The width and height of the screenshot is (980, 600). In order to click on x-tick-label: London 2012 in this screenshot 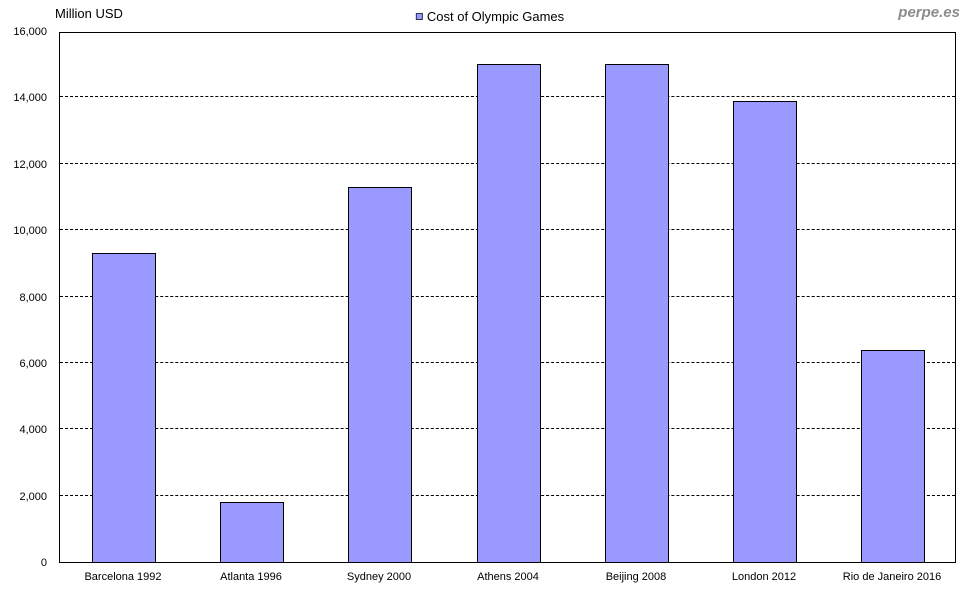, I will do `click(764, 577)`.